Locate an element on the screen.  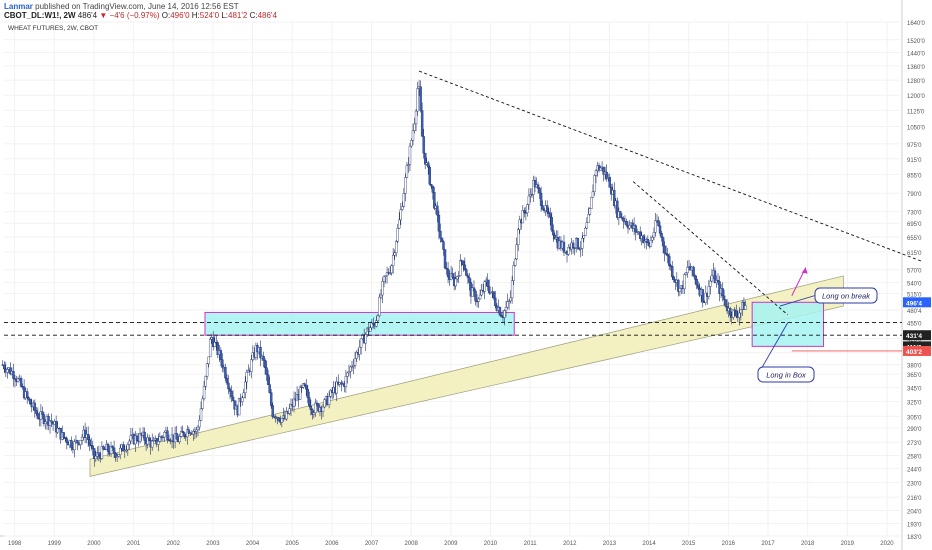
x-tick-label: 1998 is located at coordinates (15, 544).